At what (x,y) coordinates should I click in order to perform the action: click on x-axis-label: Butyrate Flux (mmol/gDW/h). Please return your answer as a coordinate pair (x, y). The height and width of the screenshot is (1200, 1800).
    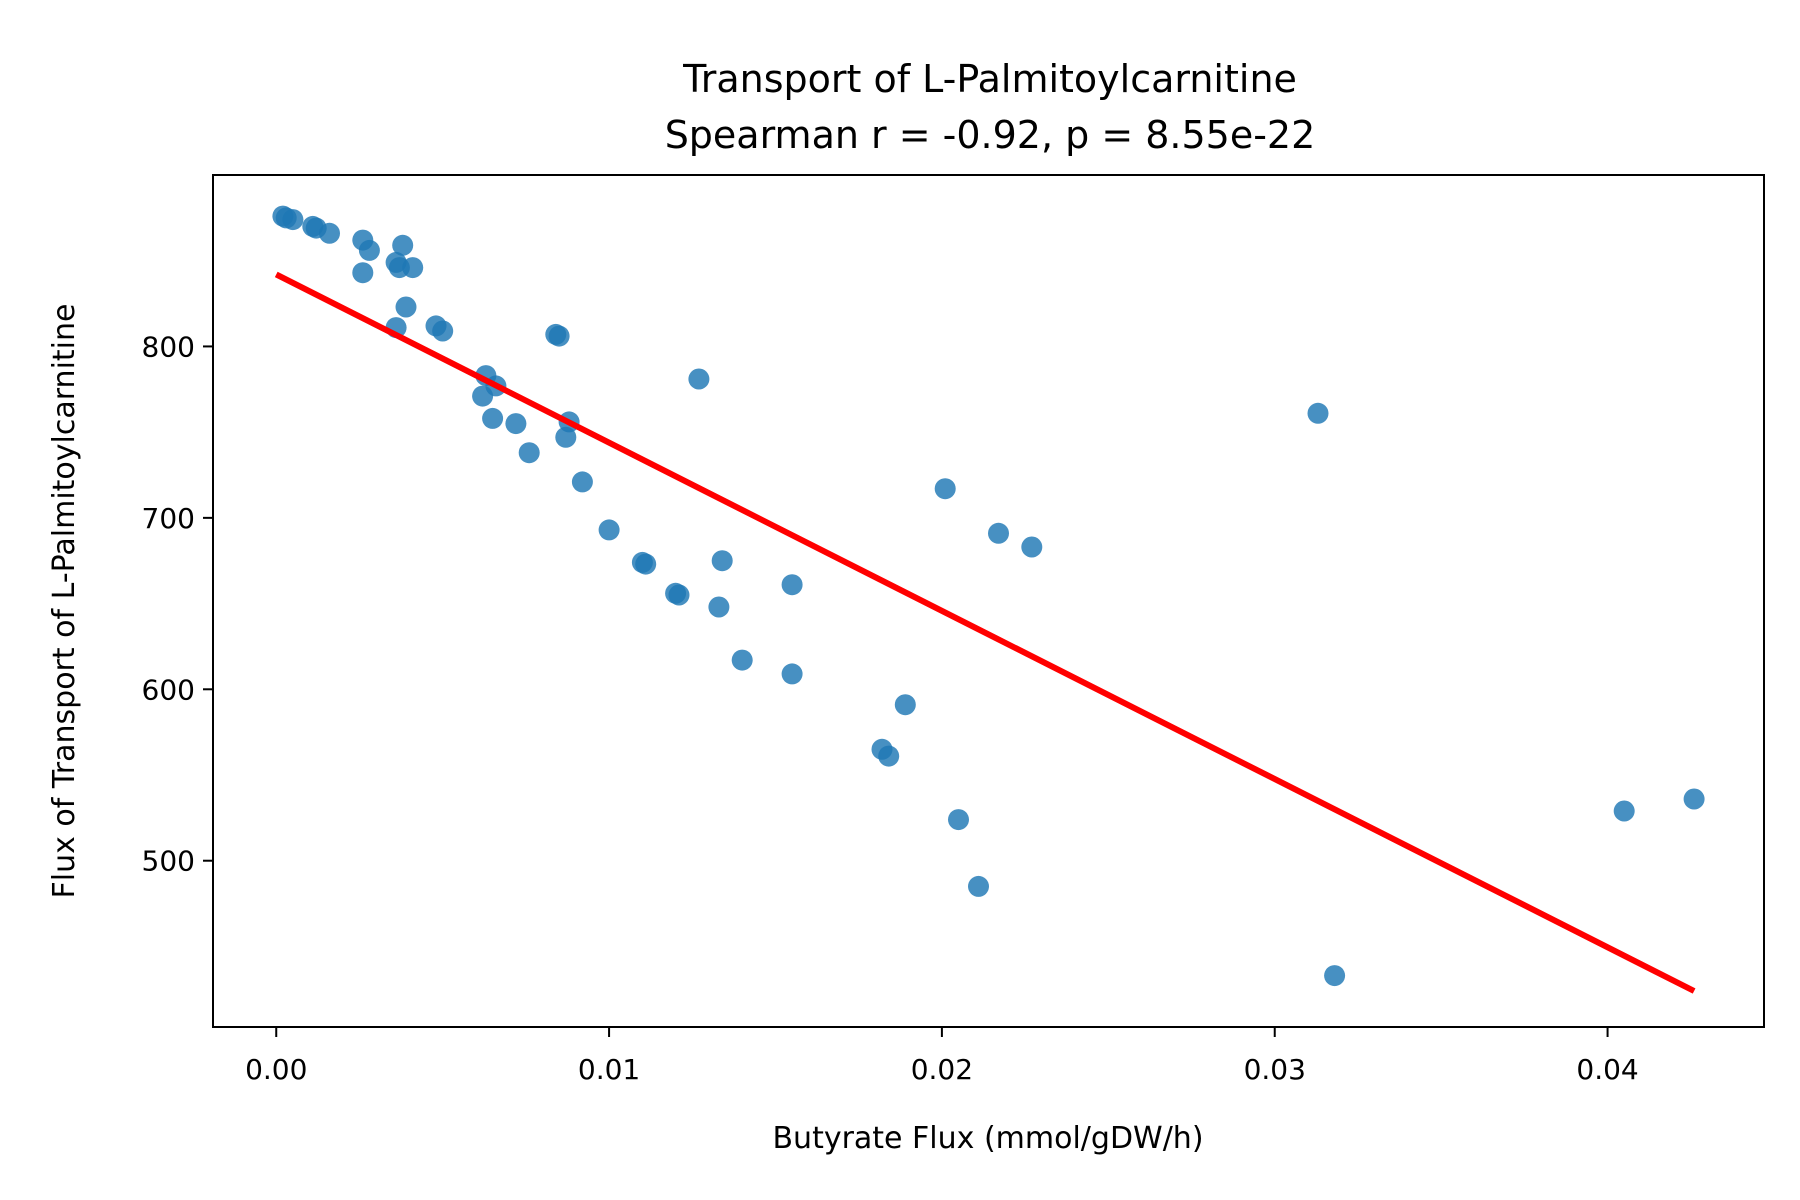
    Looking at the image, I should click on (987, 1138).